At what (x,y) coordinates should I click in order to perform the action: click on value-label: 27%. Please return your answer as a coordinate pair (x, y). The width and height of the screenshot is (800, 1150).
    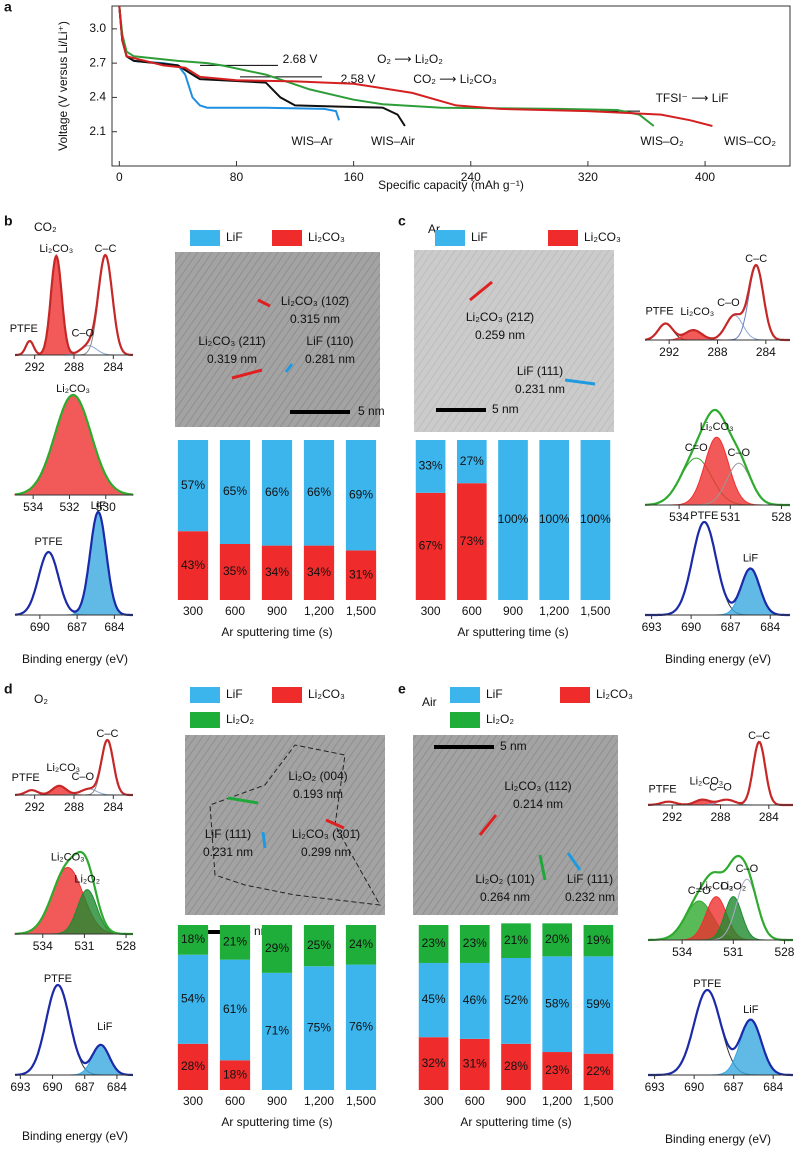
    Looking at the image, I should click on (472, 461).